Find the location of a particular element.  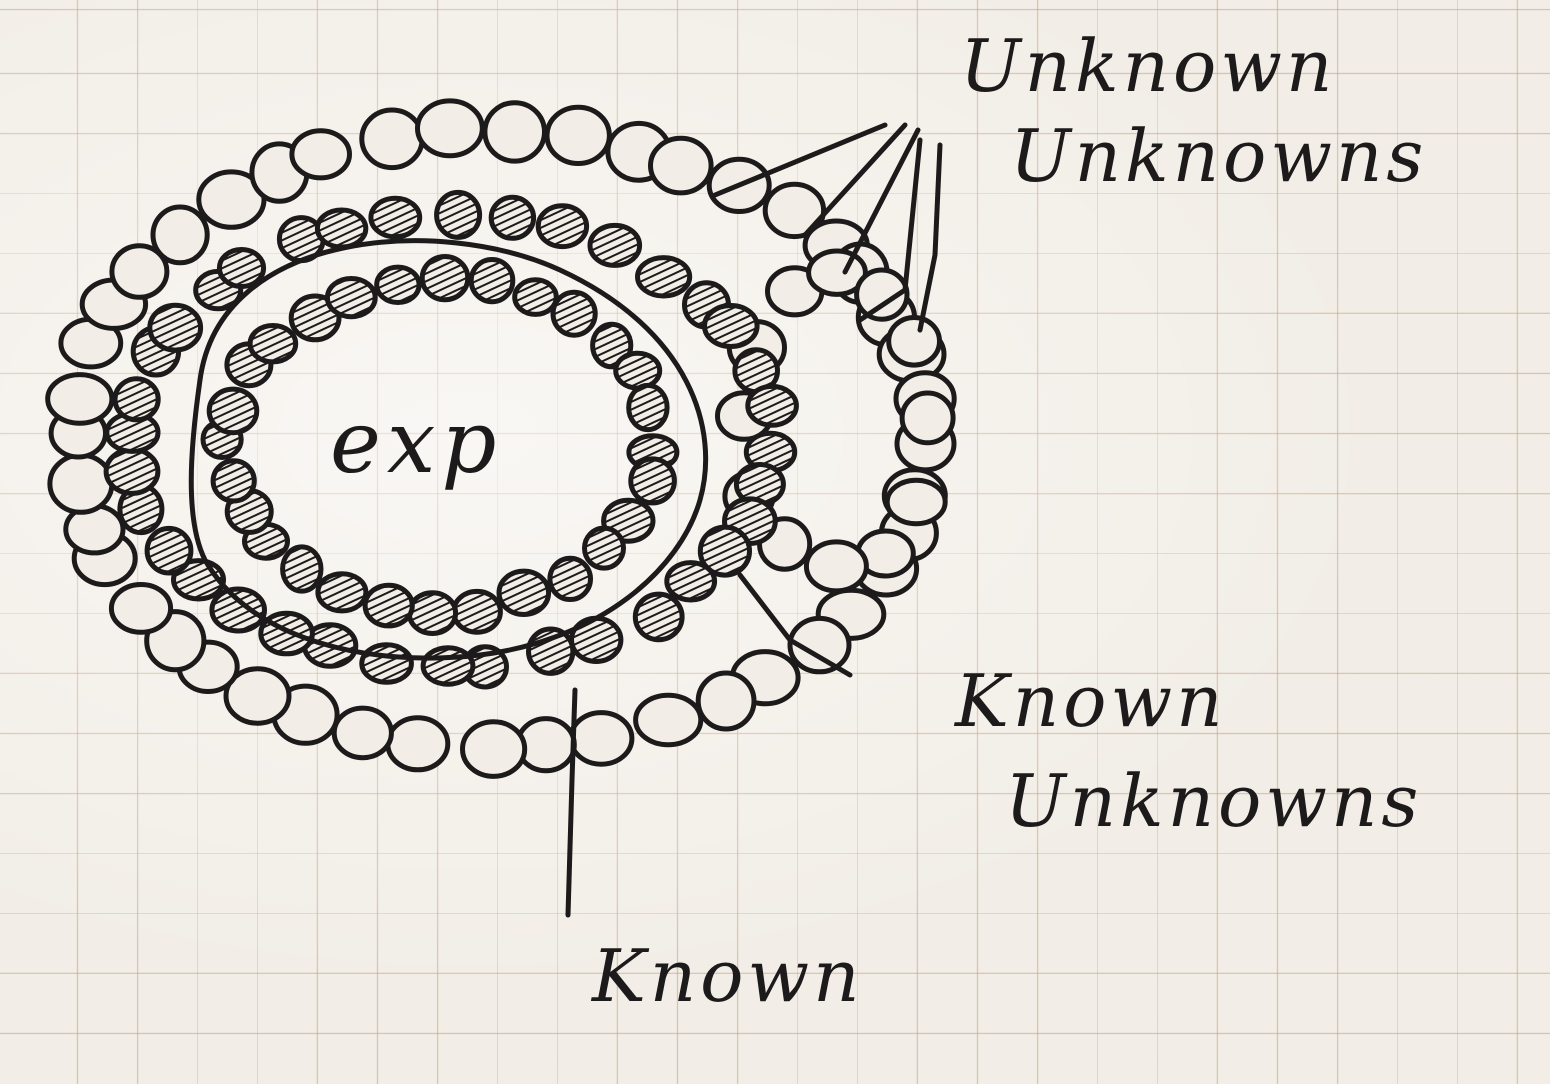

known-ring is located at coordinates (440, 445).